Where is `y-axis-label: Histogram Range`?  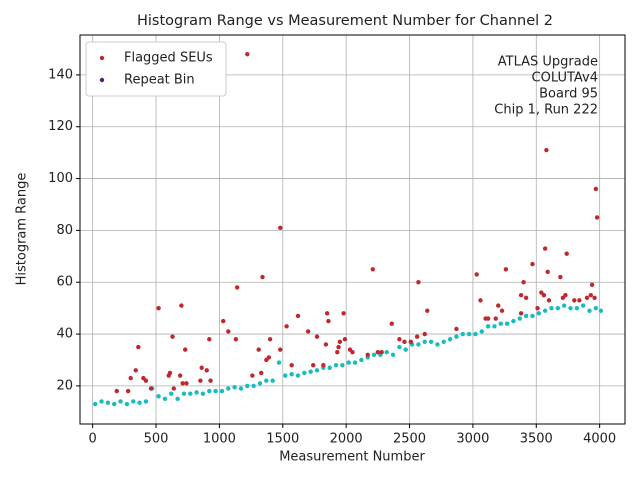
y-axis-label: Histogram Range is located at coordinates (22, 229).